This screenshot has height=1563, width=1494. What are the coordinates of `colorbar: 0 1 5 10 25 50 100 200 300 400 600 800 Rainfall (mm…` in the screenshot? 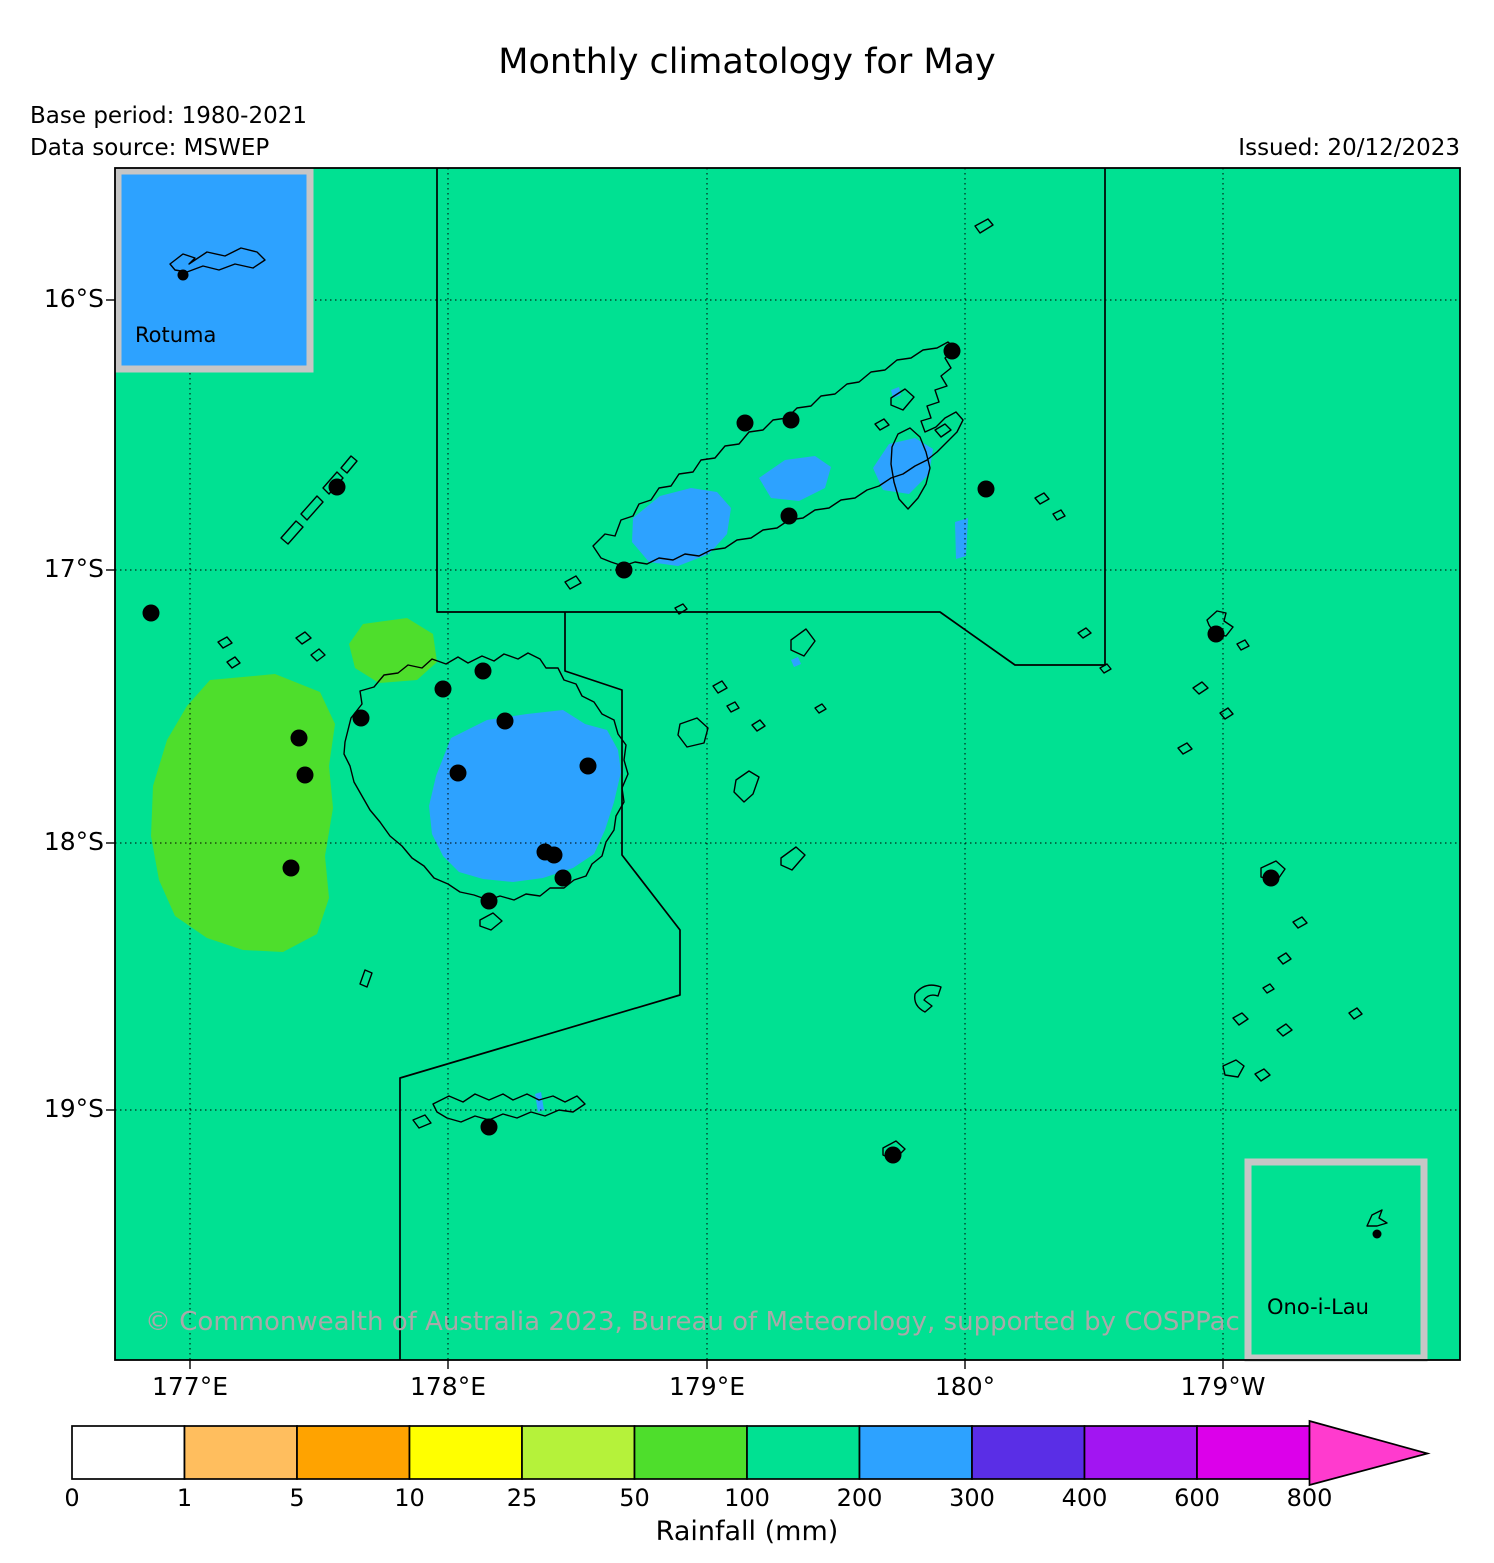 It's located at (747, 1490).